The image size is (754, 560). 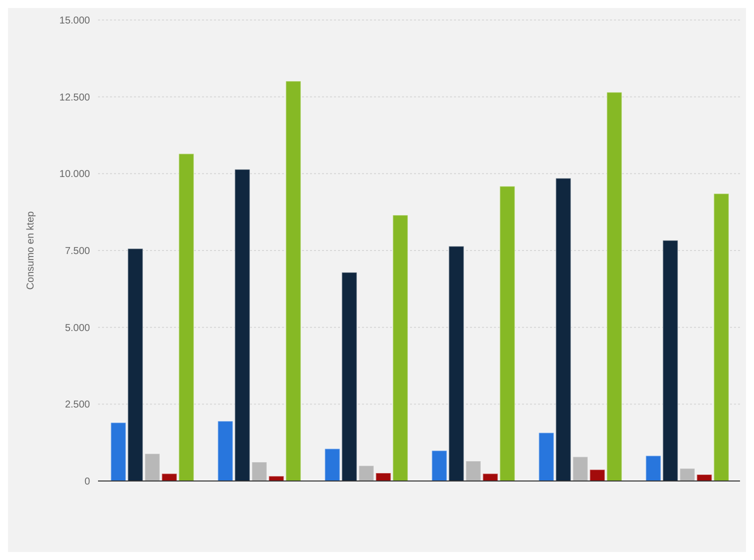 I want to click on y-tick-label: 12.500, so click(x=74, y=98).